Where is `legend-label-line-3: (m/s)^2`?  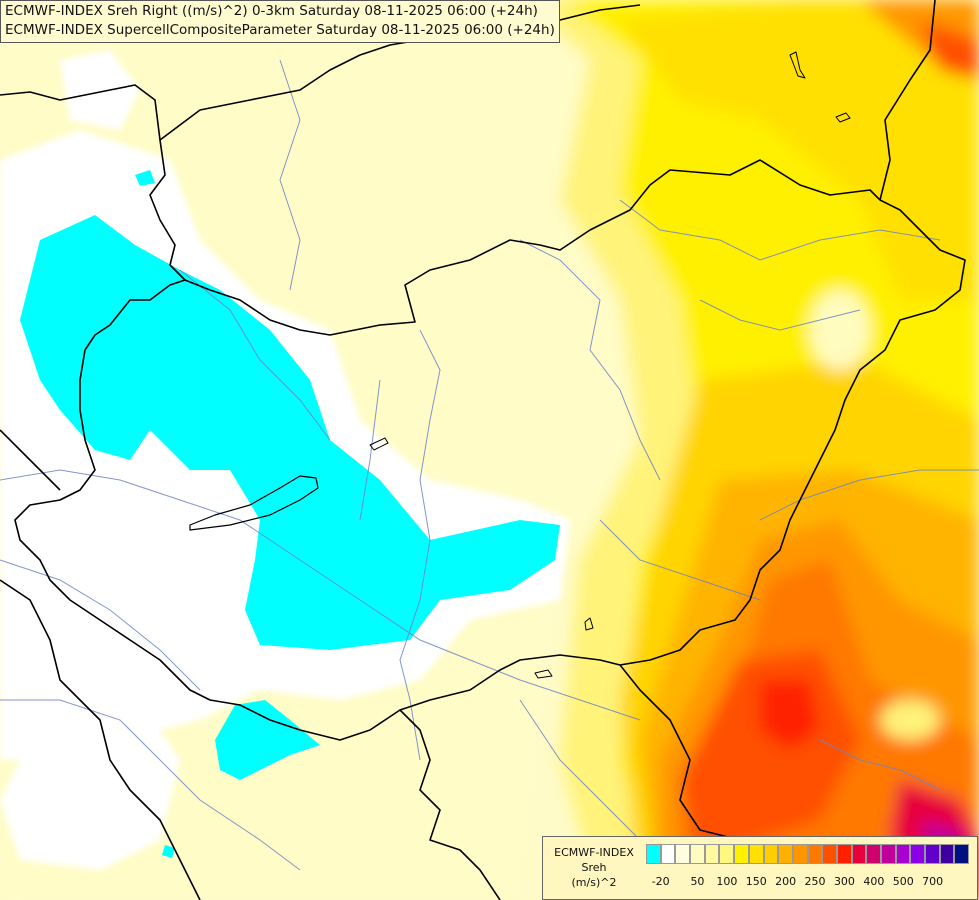 legend-label-line-3: (m/s)^2 is located at coordinates (594, 882).